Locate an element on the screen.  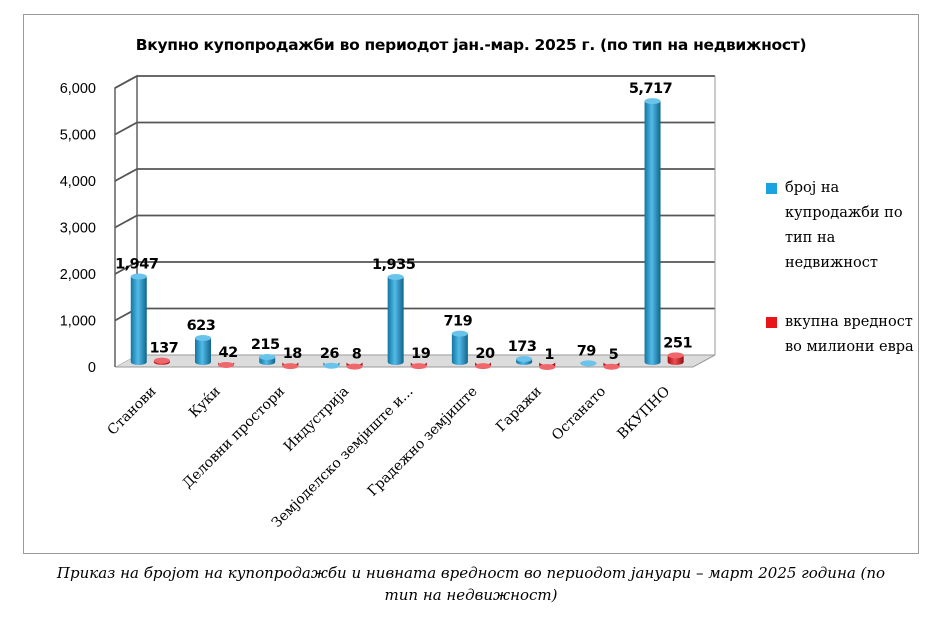
data-label: 1,947 is located at coordinates (136, 264).